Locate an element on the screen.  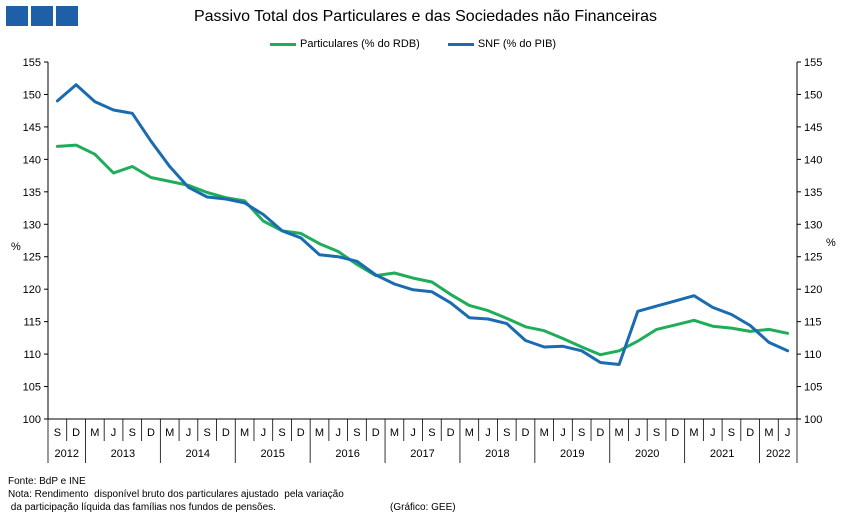
y-tick-label-left: 135 is located at coordinates (32, 193).